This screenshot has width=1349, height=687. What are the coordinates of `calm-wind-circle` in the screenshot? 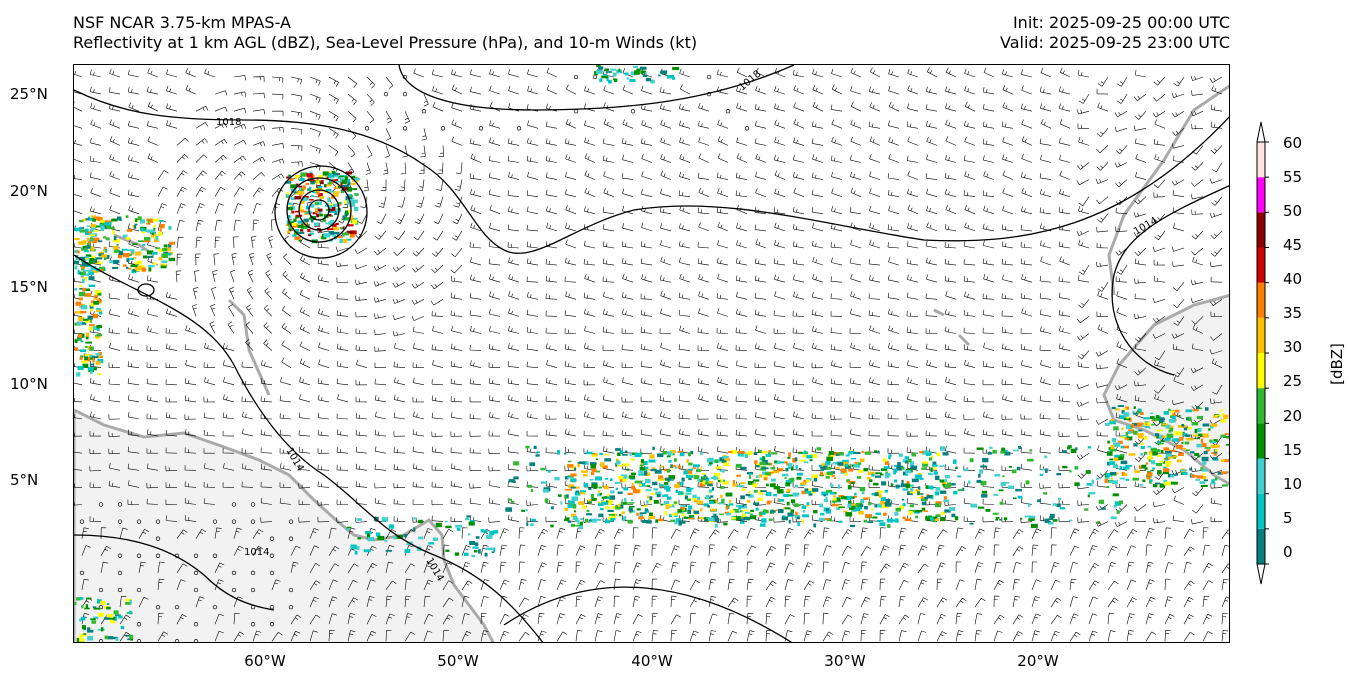 It's located at (101, 607).